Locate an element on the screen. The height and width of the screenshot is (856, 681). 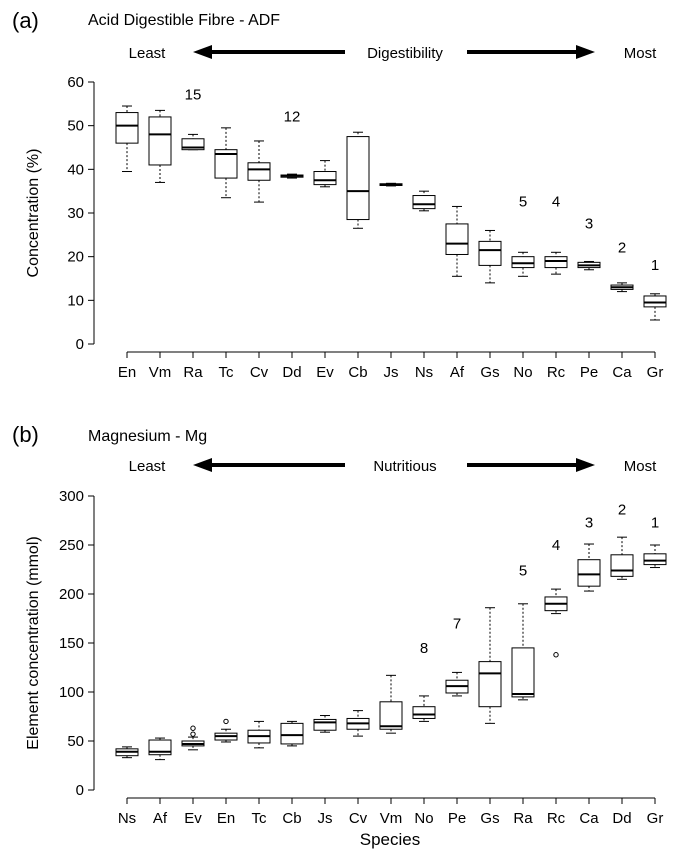
rank-annotation: 15 is located at coordinates (193, 94).